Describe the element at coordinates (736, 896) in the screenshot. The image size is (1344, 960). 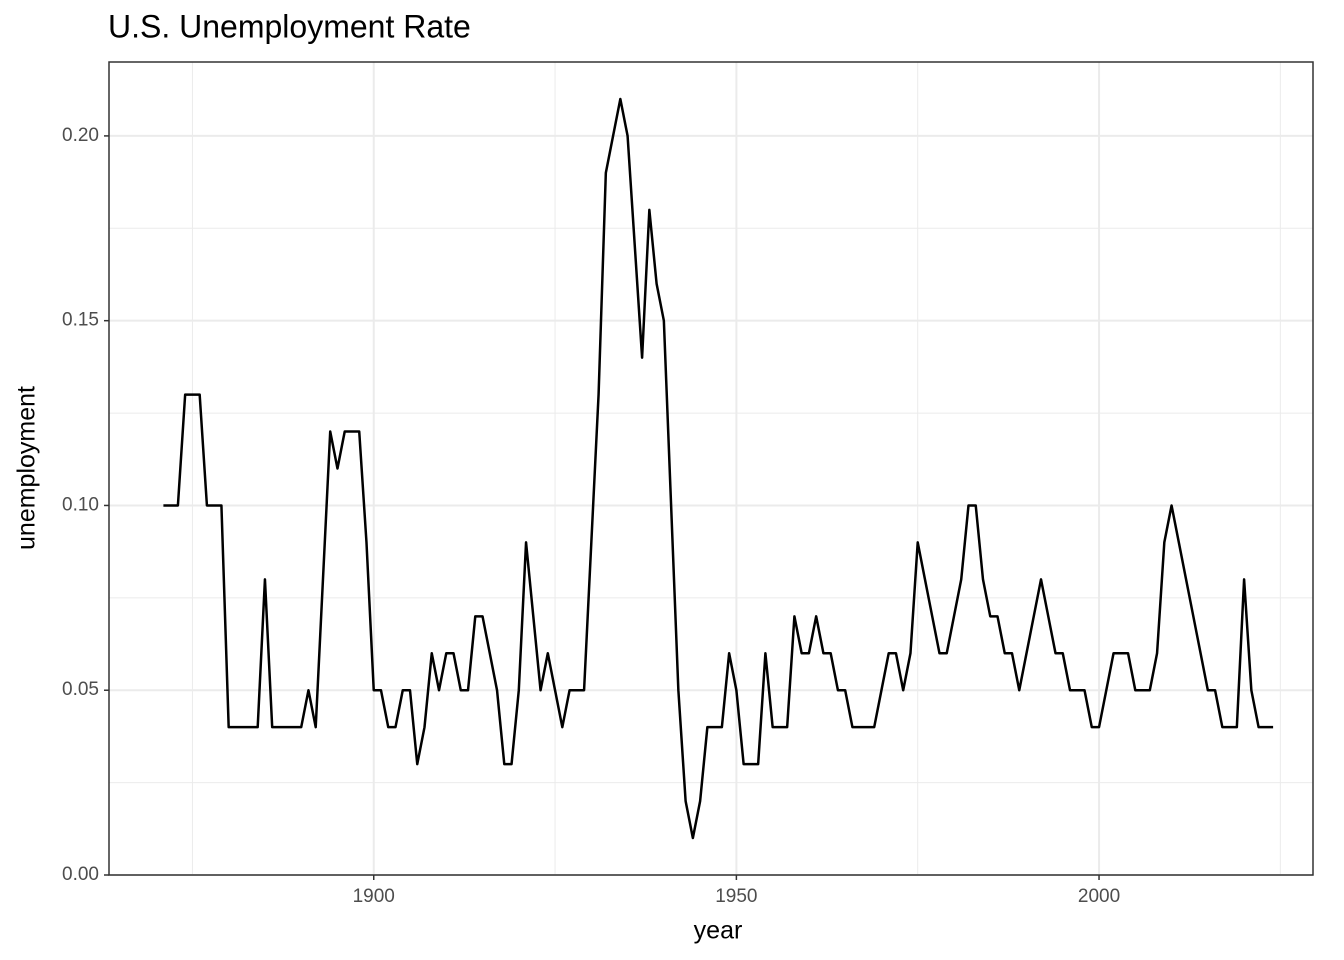
I see `x-tick-label: 1950` at that location.